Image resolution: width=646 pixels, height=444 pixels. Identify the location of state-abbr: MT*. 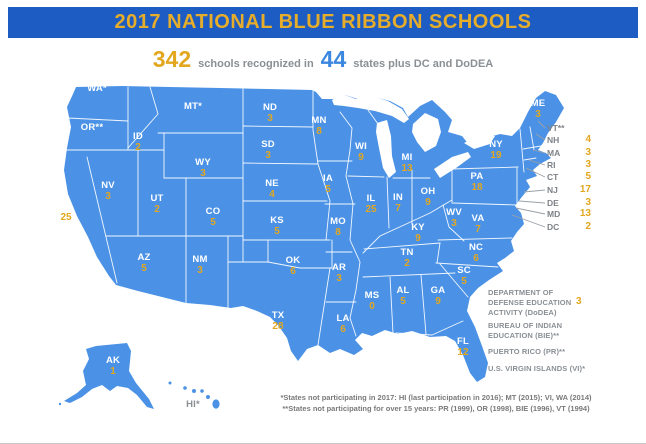
(193, 106).